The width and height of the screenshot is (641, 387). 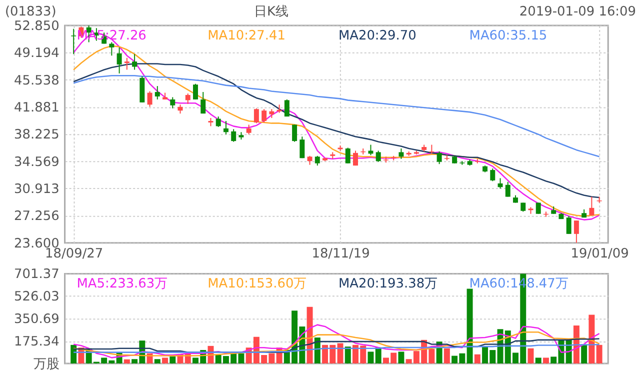 I want to click on y-tick-label: 27.256, so click(x=37, y=216).